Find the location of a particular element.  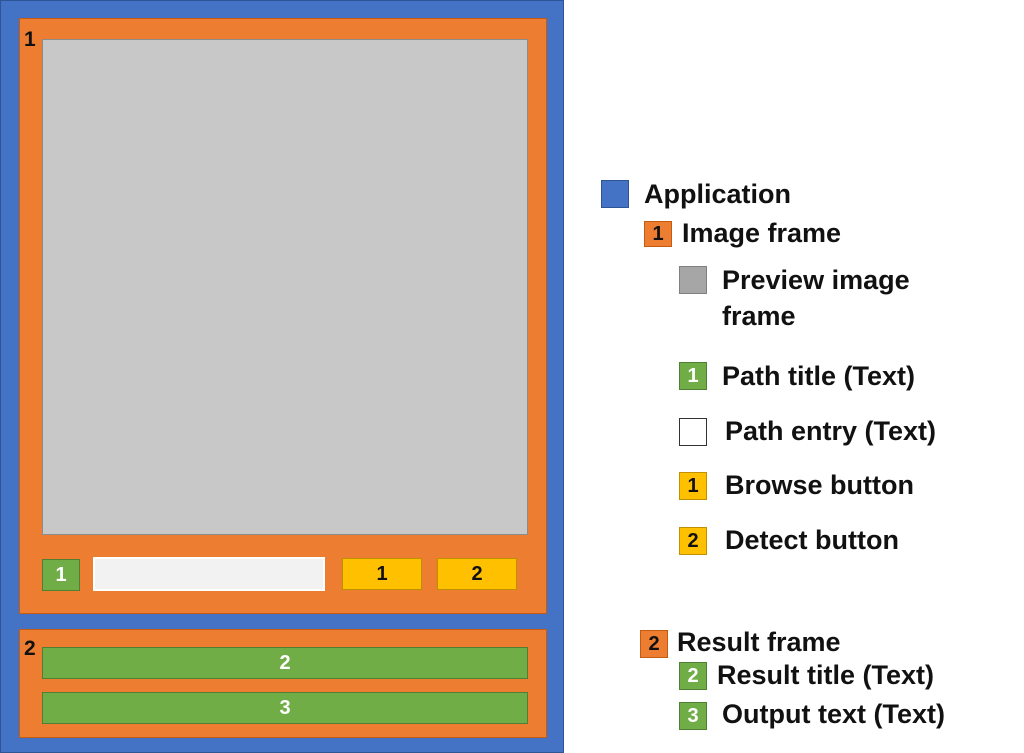

path-entry is located at coordinates (209, 574).